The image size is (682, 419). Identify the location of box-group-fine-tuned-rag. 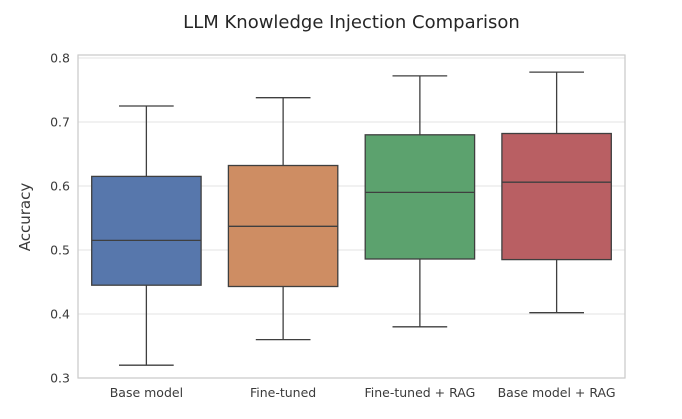
(420, 201).